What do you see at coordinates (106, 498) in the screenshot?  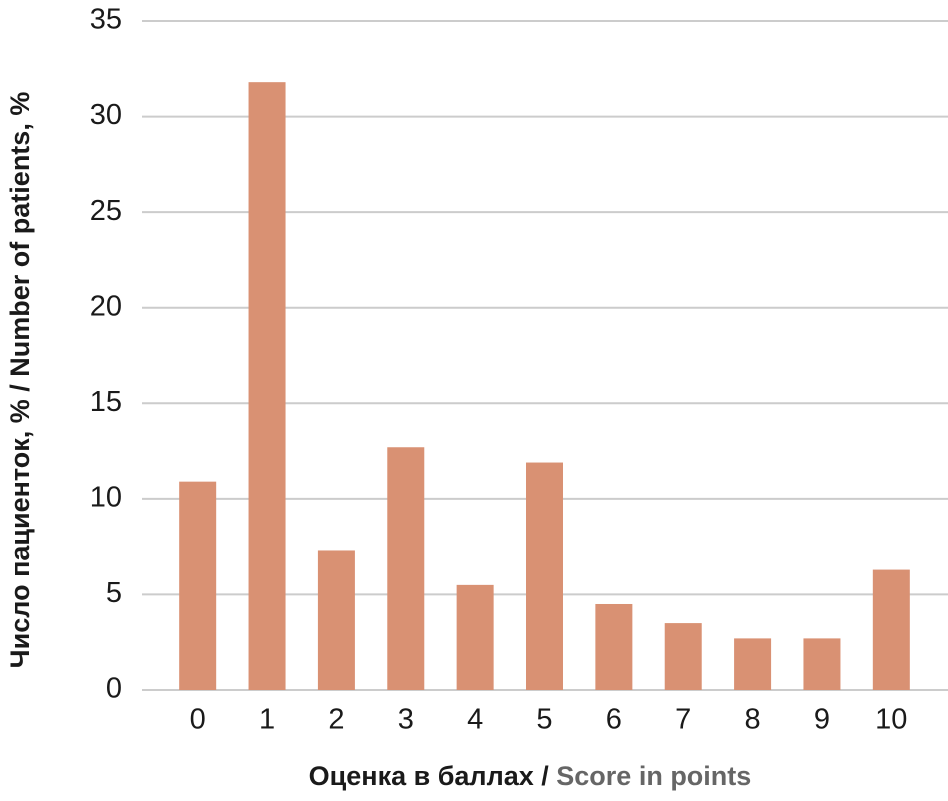 I see `y-tick-label: 10` at bounding box center [106, 498].